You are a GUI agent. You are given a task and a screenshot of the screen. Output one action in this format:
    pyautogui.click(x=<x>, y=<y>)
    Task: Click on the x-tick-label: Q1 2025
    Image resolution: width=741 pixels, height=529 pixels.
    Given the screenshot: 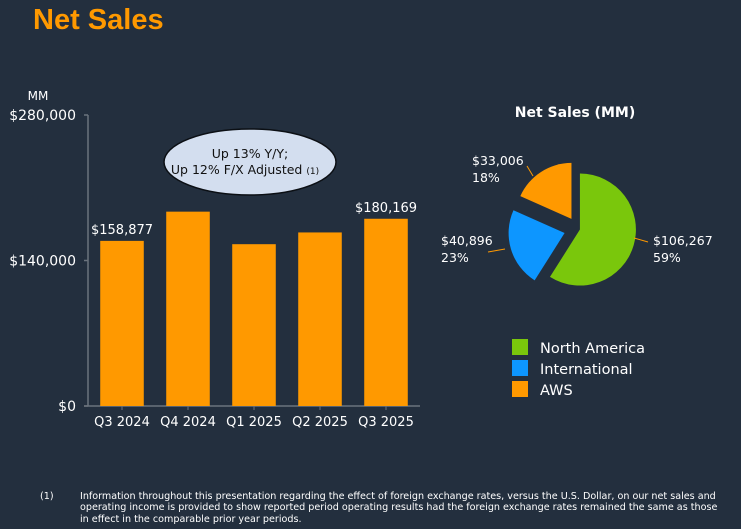 What is the action you would take?
    pyautogui.click(x=254, y=422)
    